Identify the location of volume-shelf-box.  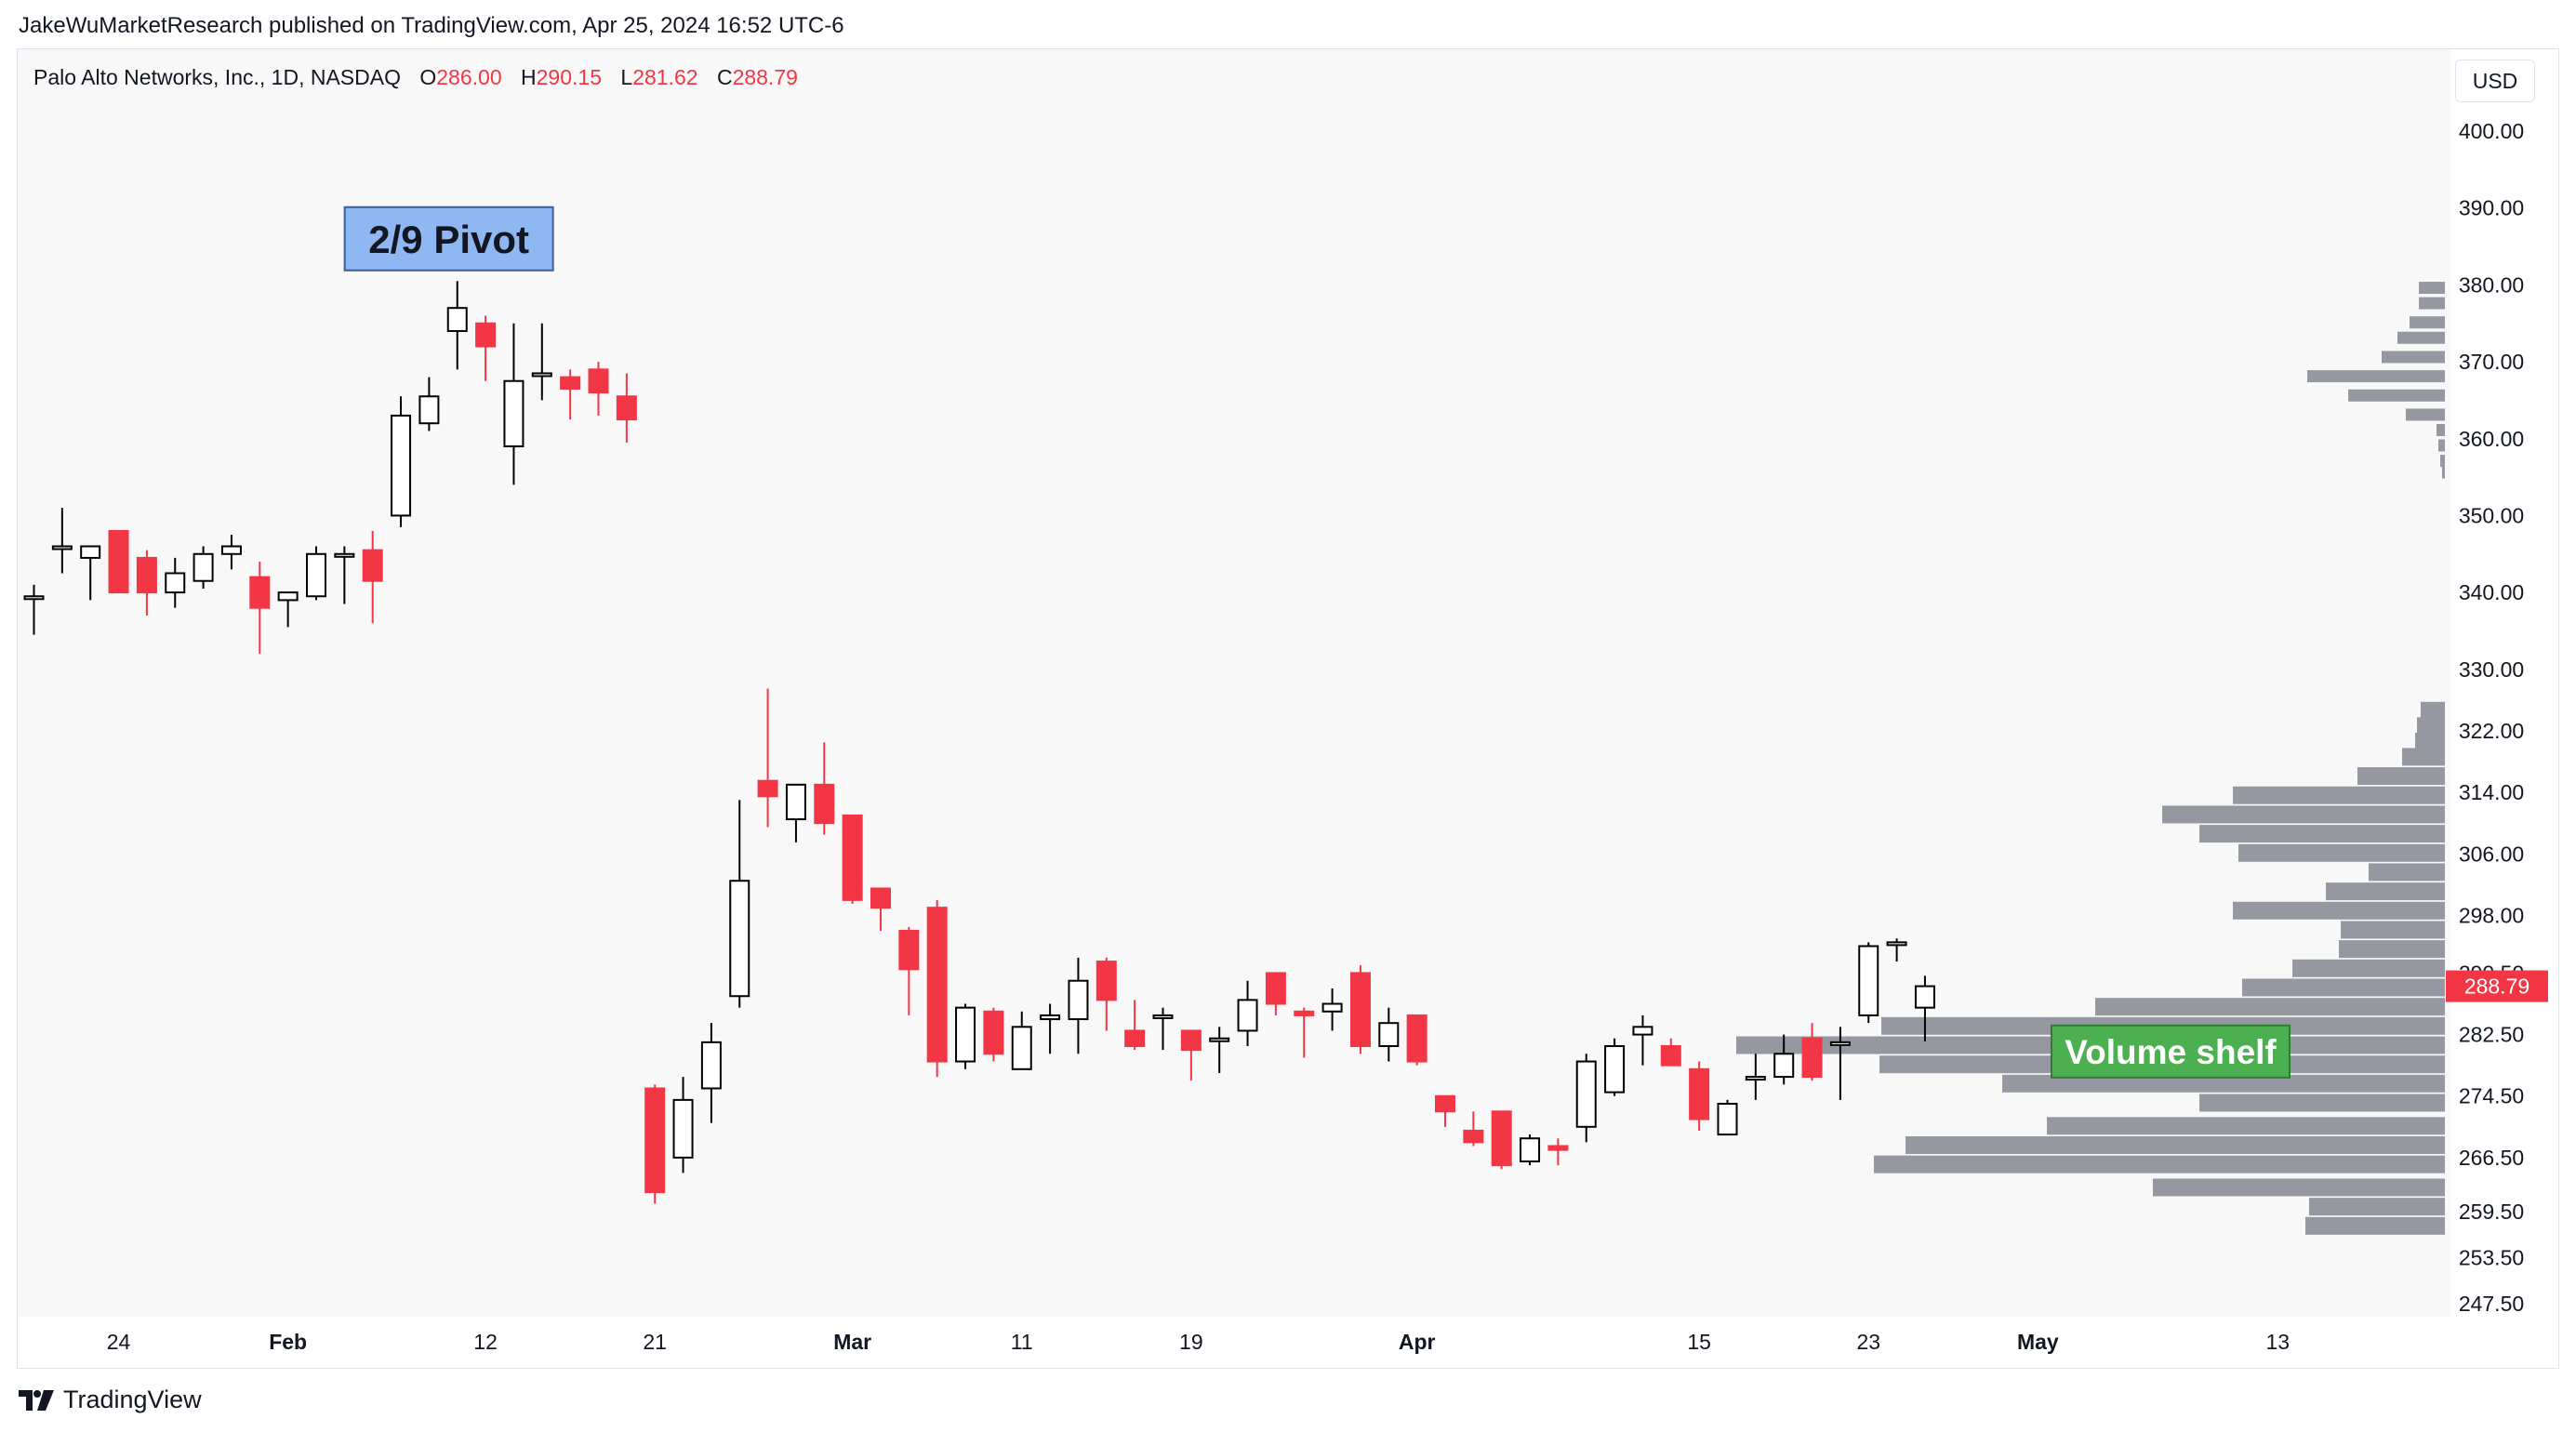
(2170, 1051).